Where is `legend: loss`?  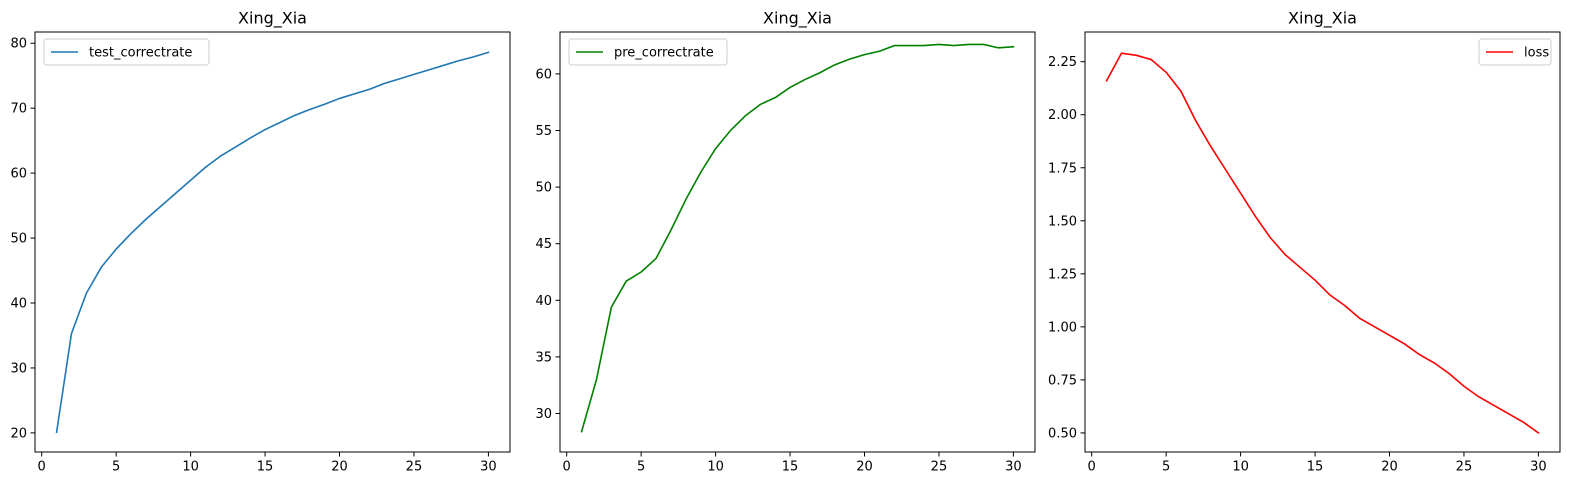
legend: loss is located at coordinates (1515, 52).